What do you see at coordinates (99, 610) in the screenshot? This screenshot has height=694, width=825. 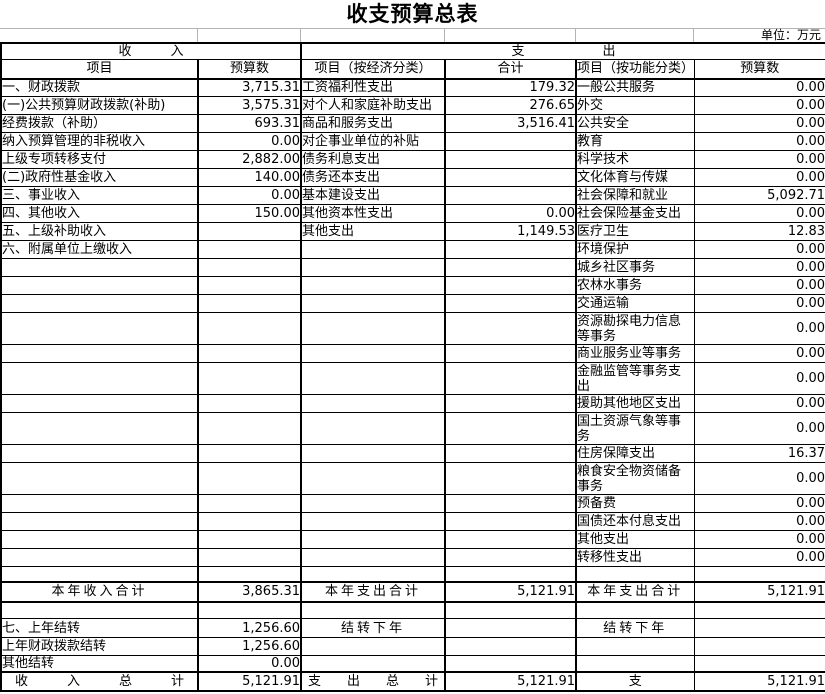 I see `cell-r27-c1` at bounding box center [99, 610].